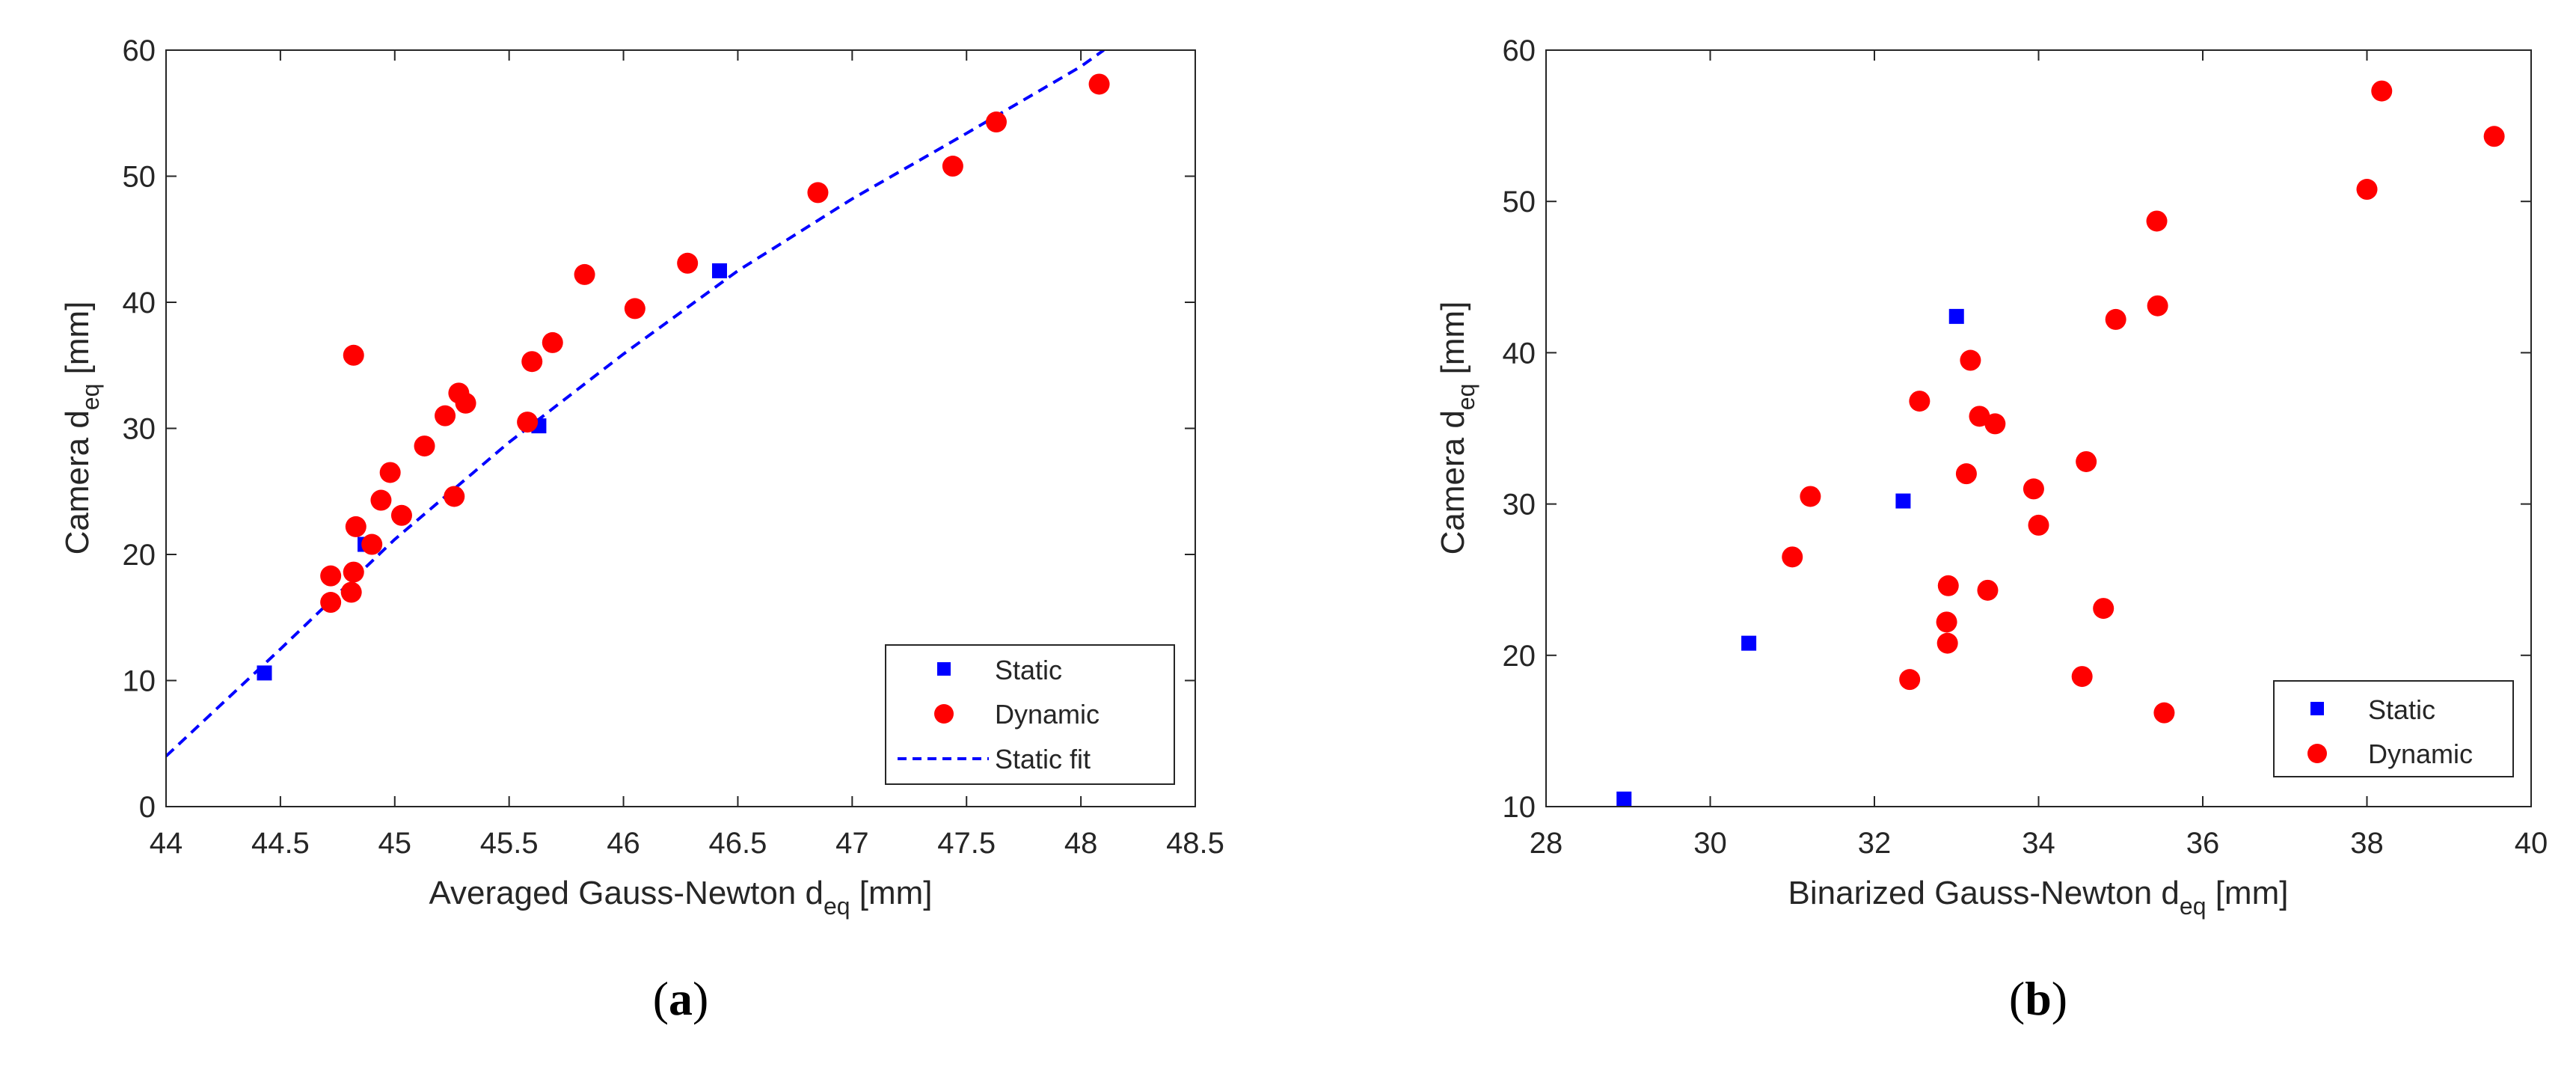 This screenshot has height=1067, width=2576. I want to click on chart-a-x-axis-label-main: Averaged Gauss-Newton d, so click(626, 893).